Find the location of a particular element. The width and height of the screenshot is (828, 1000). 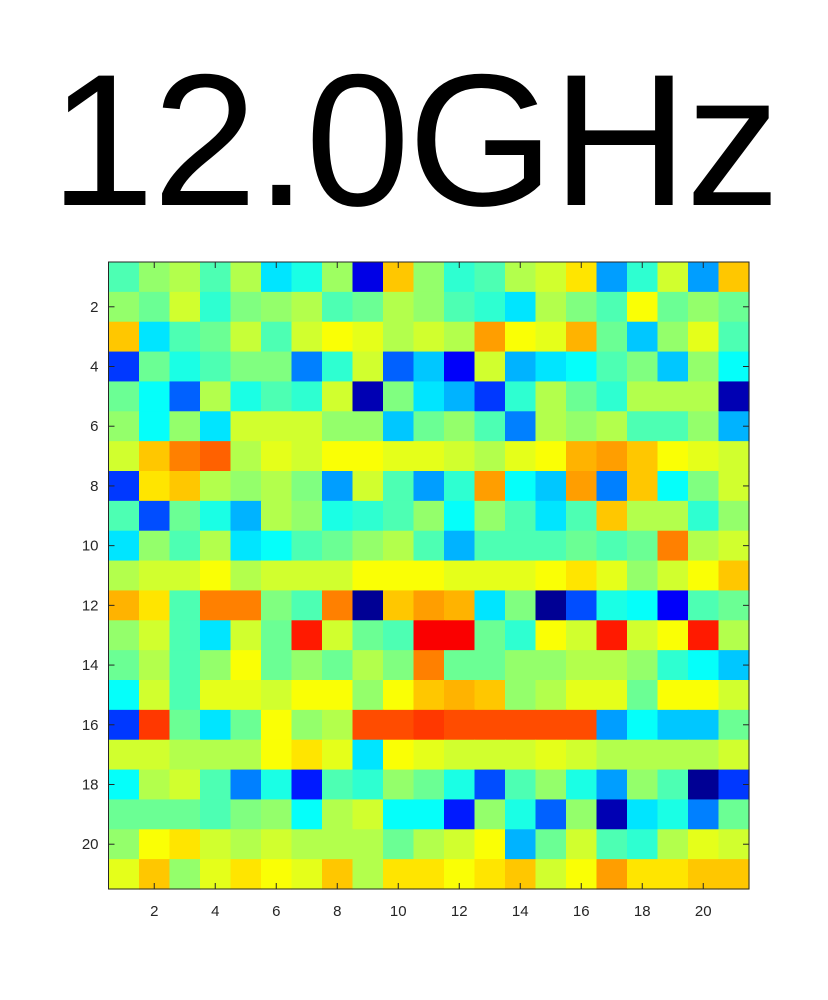

x-tick-label: 10 is located at coordinates (398, 911).